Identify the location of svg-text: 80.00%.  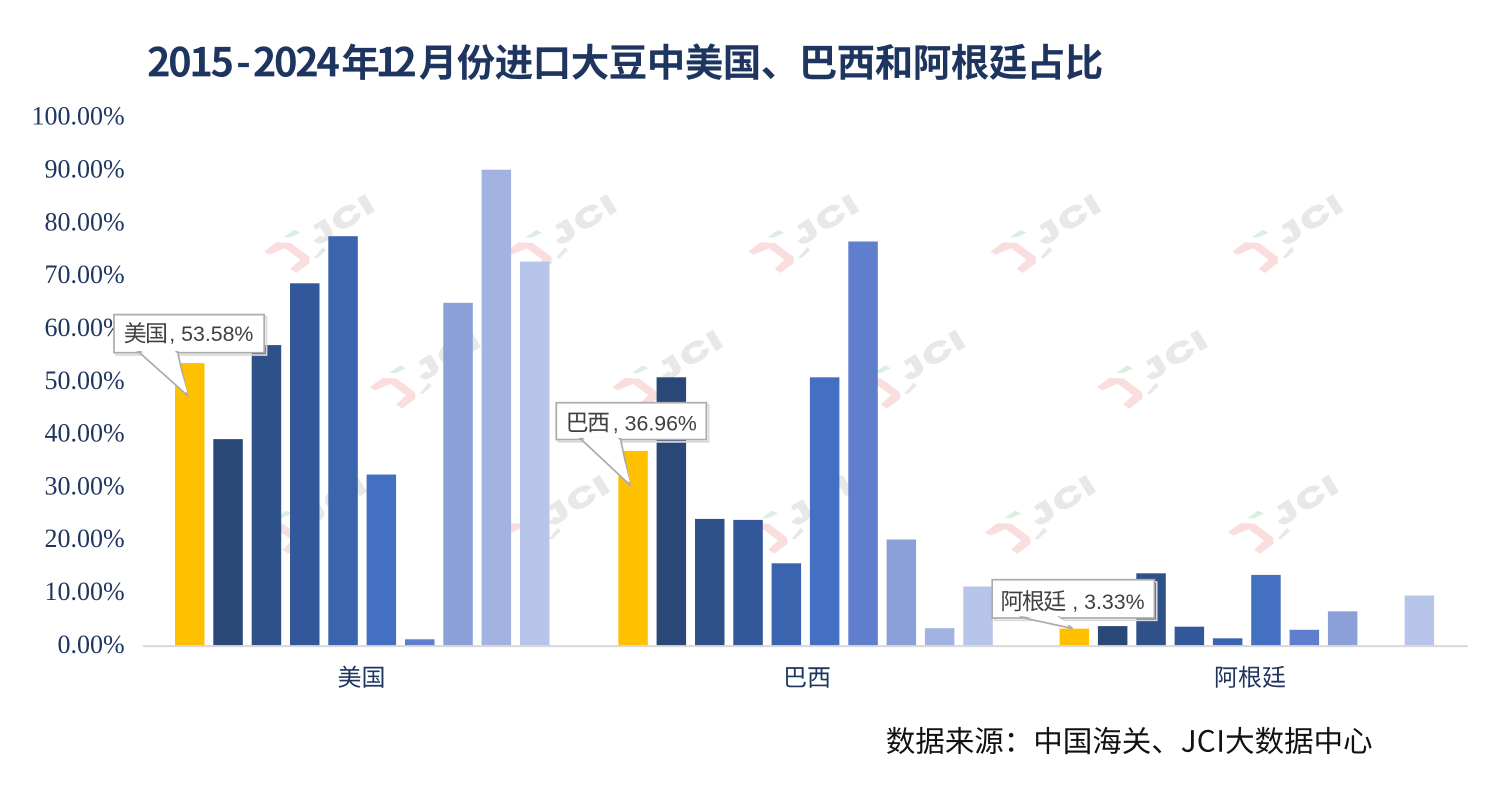
(85, 221).